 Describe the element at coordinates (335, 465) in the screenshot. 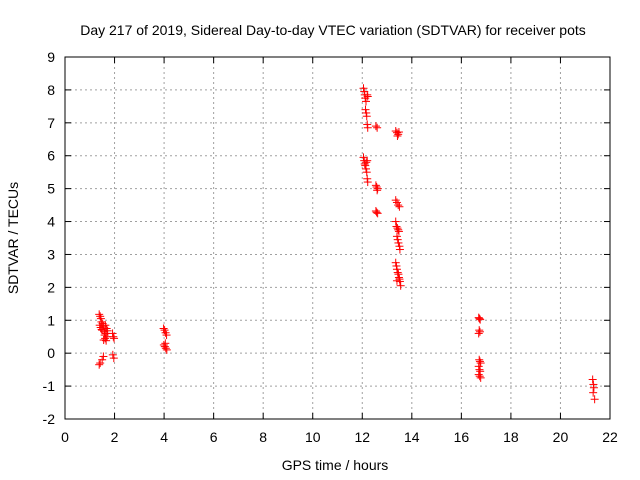

I see `x-axis-label: GPS time / hours` at that location.